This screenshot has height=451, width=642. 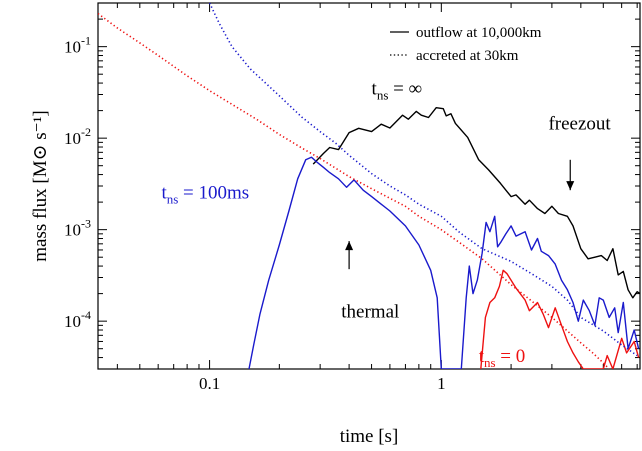 I want to click on legend: outflow at 10,000km accreted at 30km, so click(x=466, y=44).